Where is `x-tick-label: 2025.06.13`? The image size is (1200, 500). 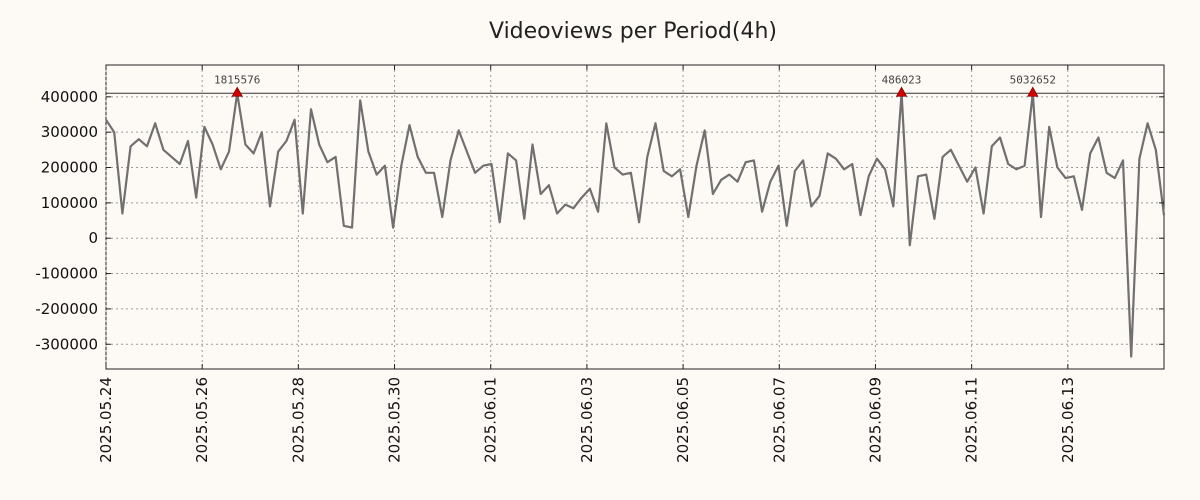 x-tick-label: 2025.06.13 is located at coordinates (1068, 420).